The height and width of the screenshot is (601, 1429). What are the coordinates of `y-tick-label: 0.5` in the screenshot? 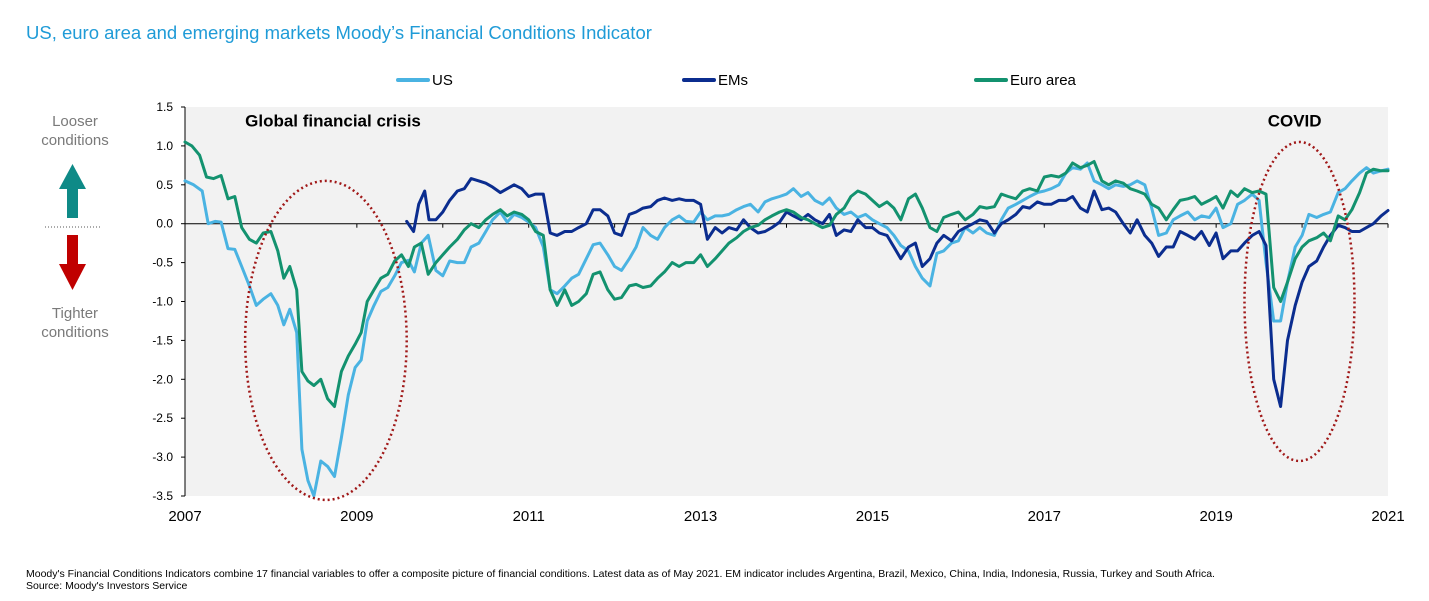 It's located at (164, 185).